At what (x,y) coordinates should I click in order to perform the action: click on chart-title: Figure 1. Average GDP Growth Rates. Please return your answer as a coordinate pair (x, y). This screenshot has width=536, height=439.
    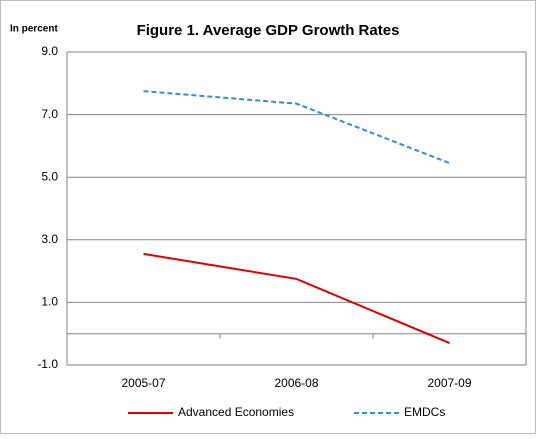
    Looking at the image, I should click on (268, 30).